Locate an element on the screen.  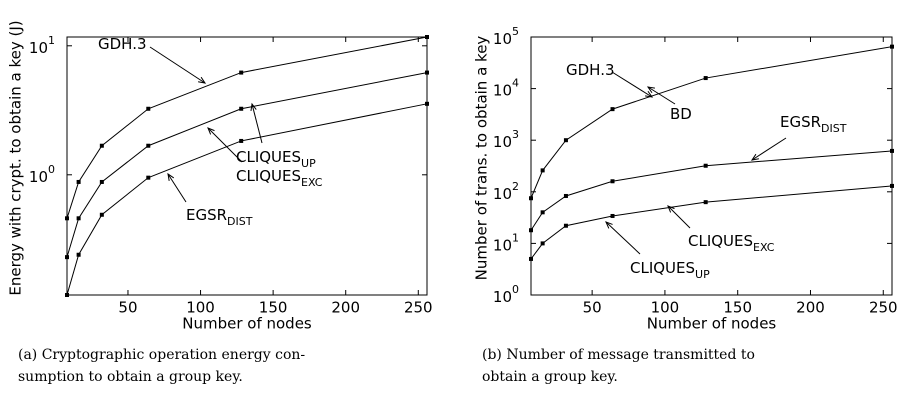
x-tick-label: 150 is located at coordinates (273, 308).